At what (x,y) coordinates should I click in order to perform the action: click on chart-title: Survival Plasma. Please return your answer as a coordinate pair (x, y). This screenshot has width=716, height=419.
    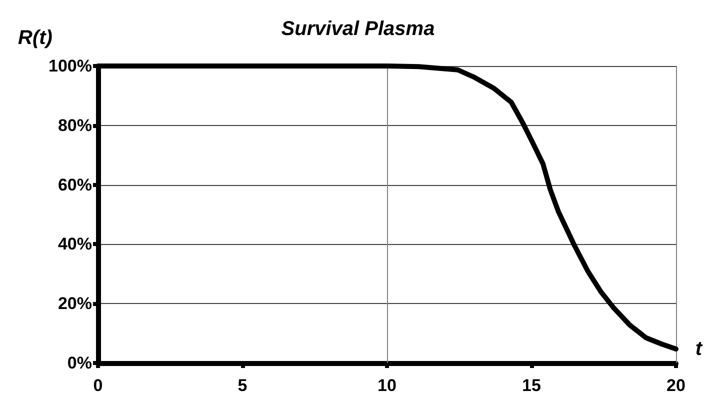
    Looking at the image, I should click on (358, 29).